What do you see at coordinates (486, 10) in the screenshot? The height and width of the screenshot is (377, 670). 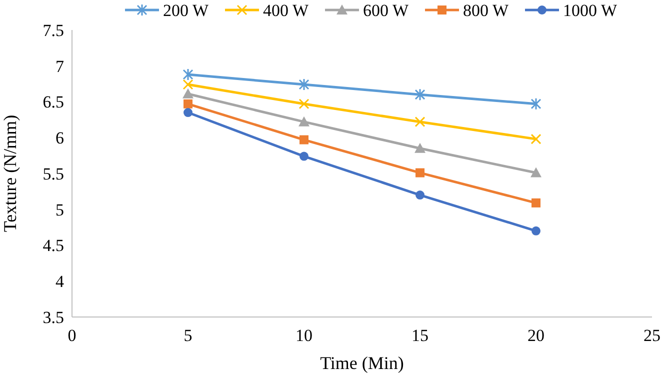 I see `legend-label: 800 W` at bounding box center [486, 10].